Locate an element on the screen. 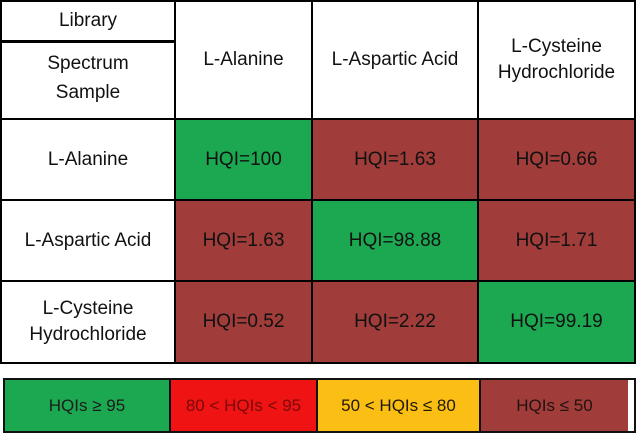  legend-item-low: HQIs ≤ 50 is located at coordinates (554, 405).